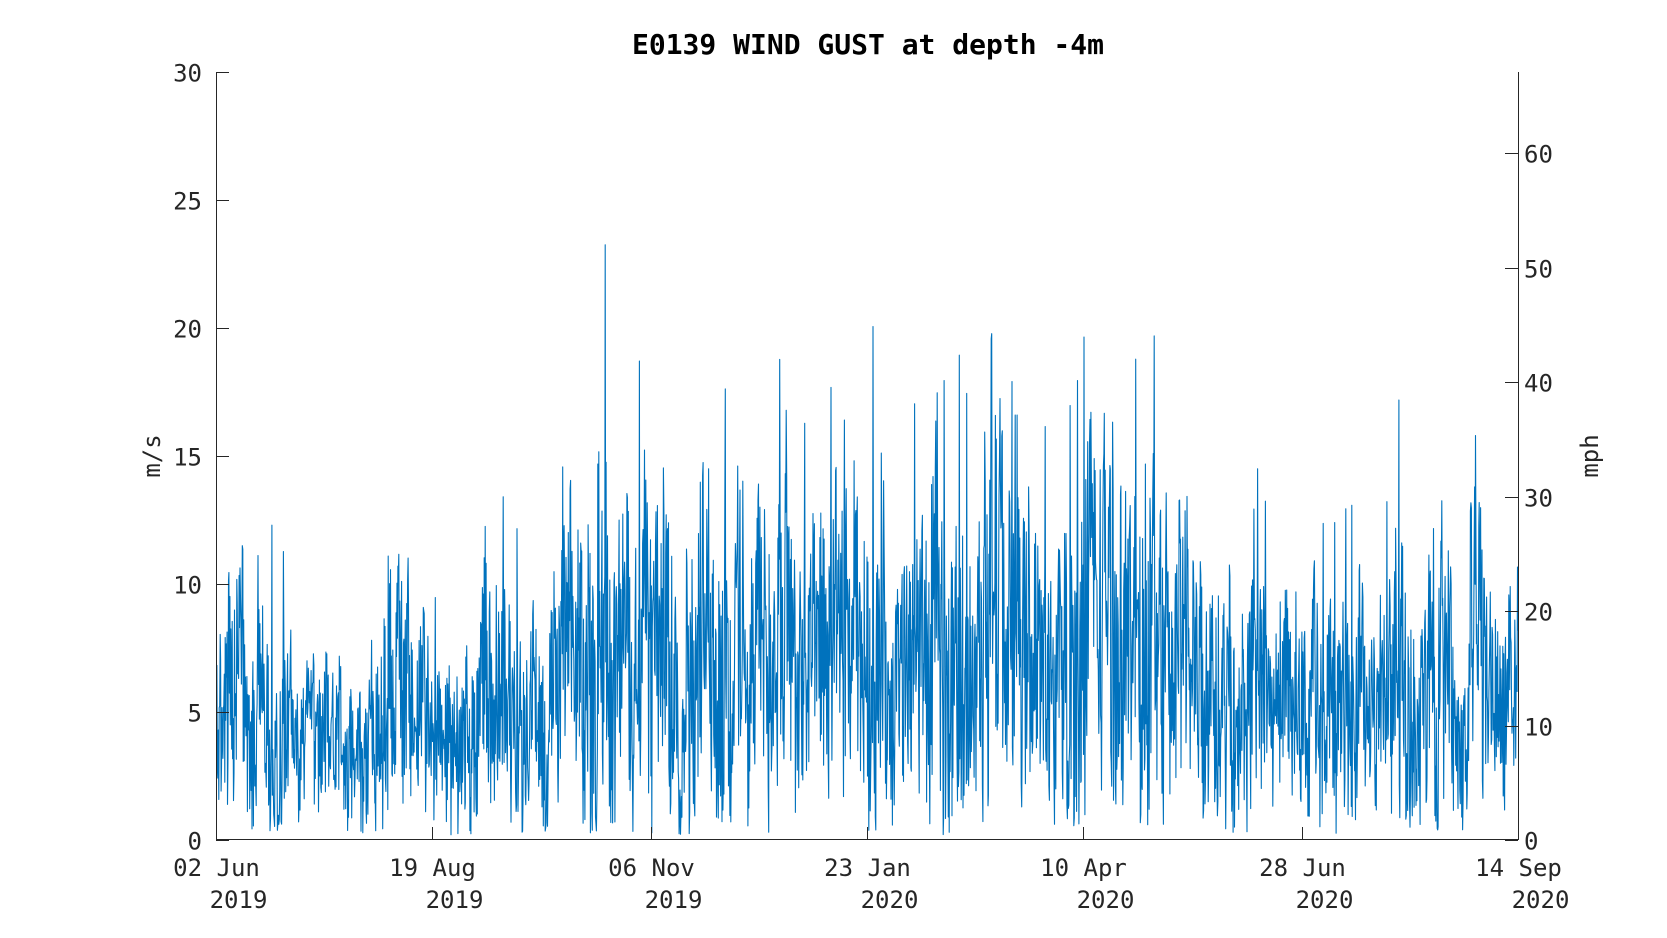 The width and height of the screenshot is (1667, 938). I want to click on x-tick-label-date: 28 Jun, so click(1302, 868).